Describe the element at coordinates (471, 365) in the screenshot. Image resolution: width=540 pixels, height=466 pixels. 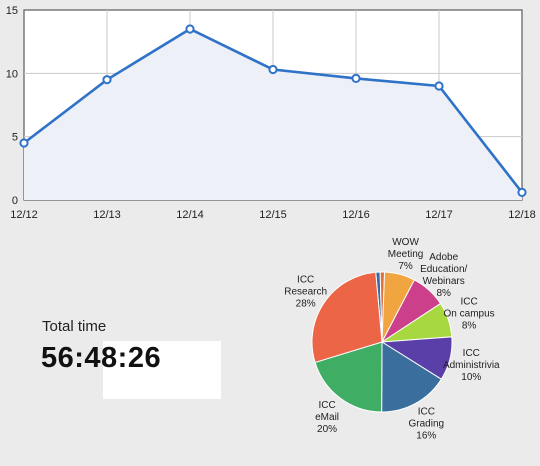
I see `pie-slice-label: ICC Administrivia 10%` at that location.